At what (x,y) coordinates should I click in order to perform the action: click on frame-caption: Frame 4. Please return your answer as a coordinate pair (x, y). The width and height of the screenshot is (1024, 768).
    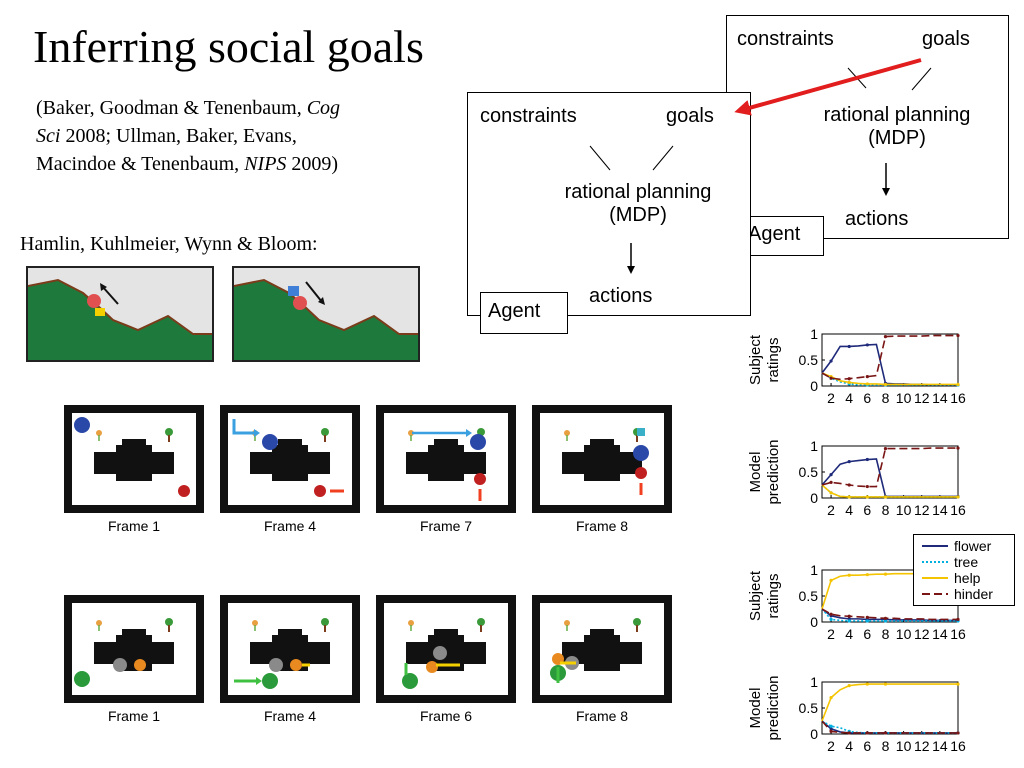
    Looking at the image, I should click on (290, 526).